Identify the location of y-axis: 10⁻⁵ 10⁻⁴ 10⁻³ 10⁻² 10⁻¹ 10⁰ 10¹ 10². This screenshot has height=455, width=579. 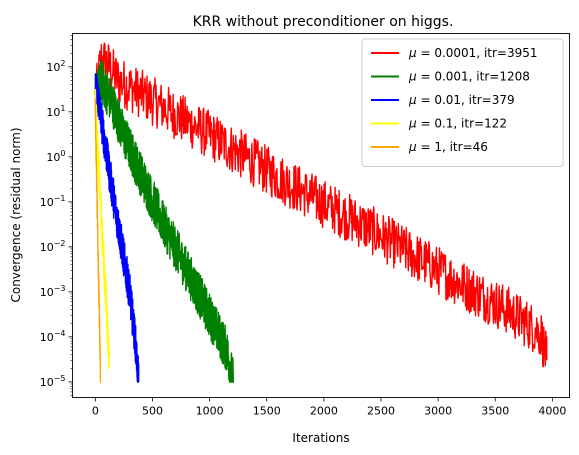
(56, 215).